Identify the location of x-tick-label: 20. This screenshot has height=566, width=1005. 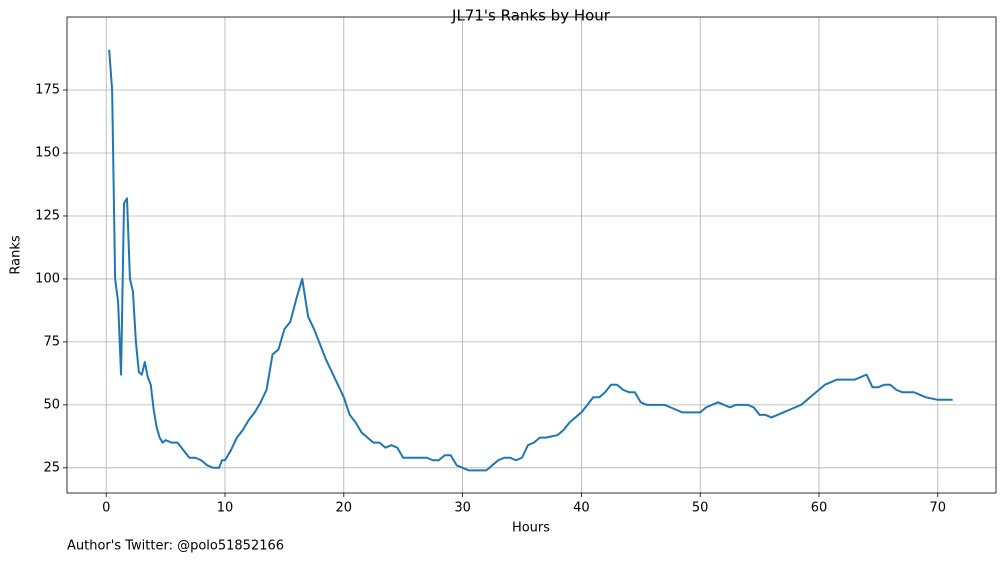
(344, 508).